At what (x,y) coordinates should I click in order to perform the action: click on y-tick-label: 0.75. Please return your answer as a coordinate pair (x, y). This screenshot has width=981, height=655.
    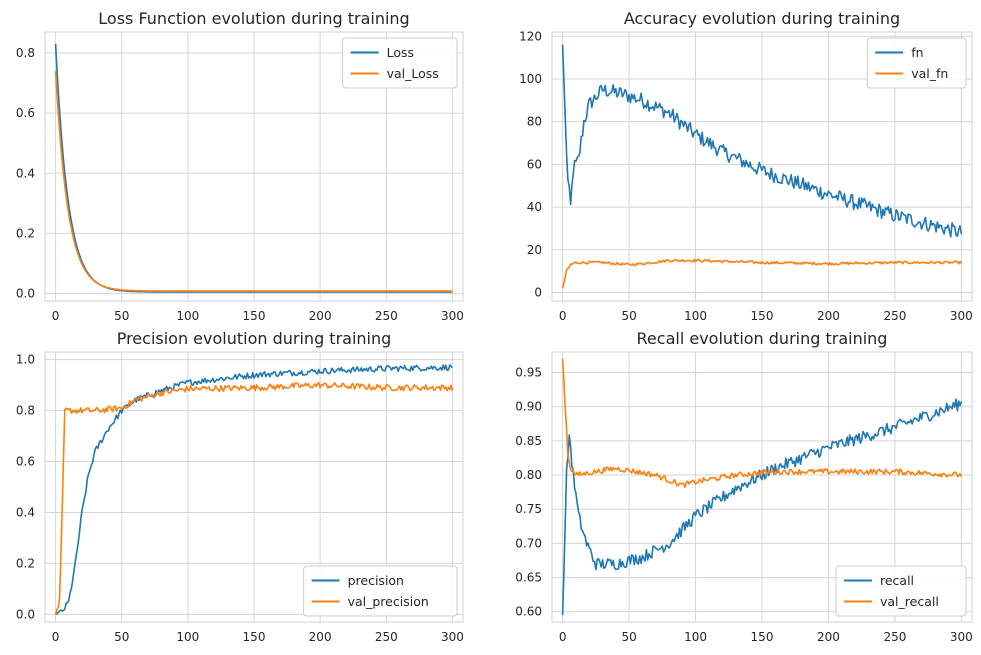
    Looking at the image, I should click on (528, 509).